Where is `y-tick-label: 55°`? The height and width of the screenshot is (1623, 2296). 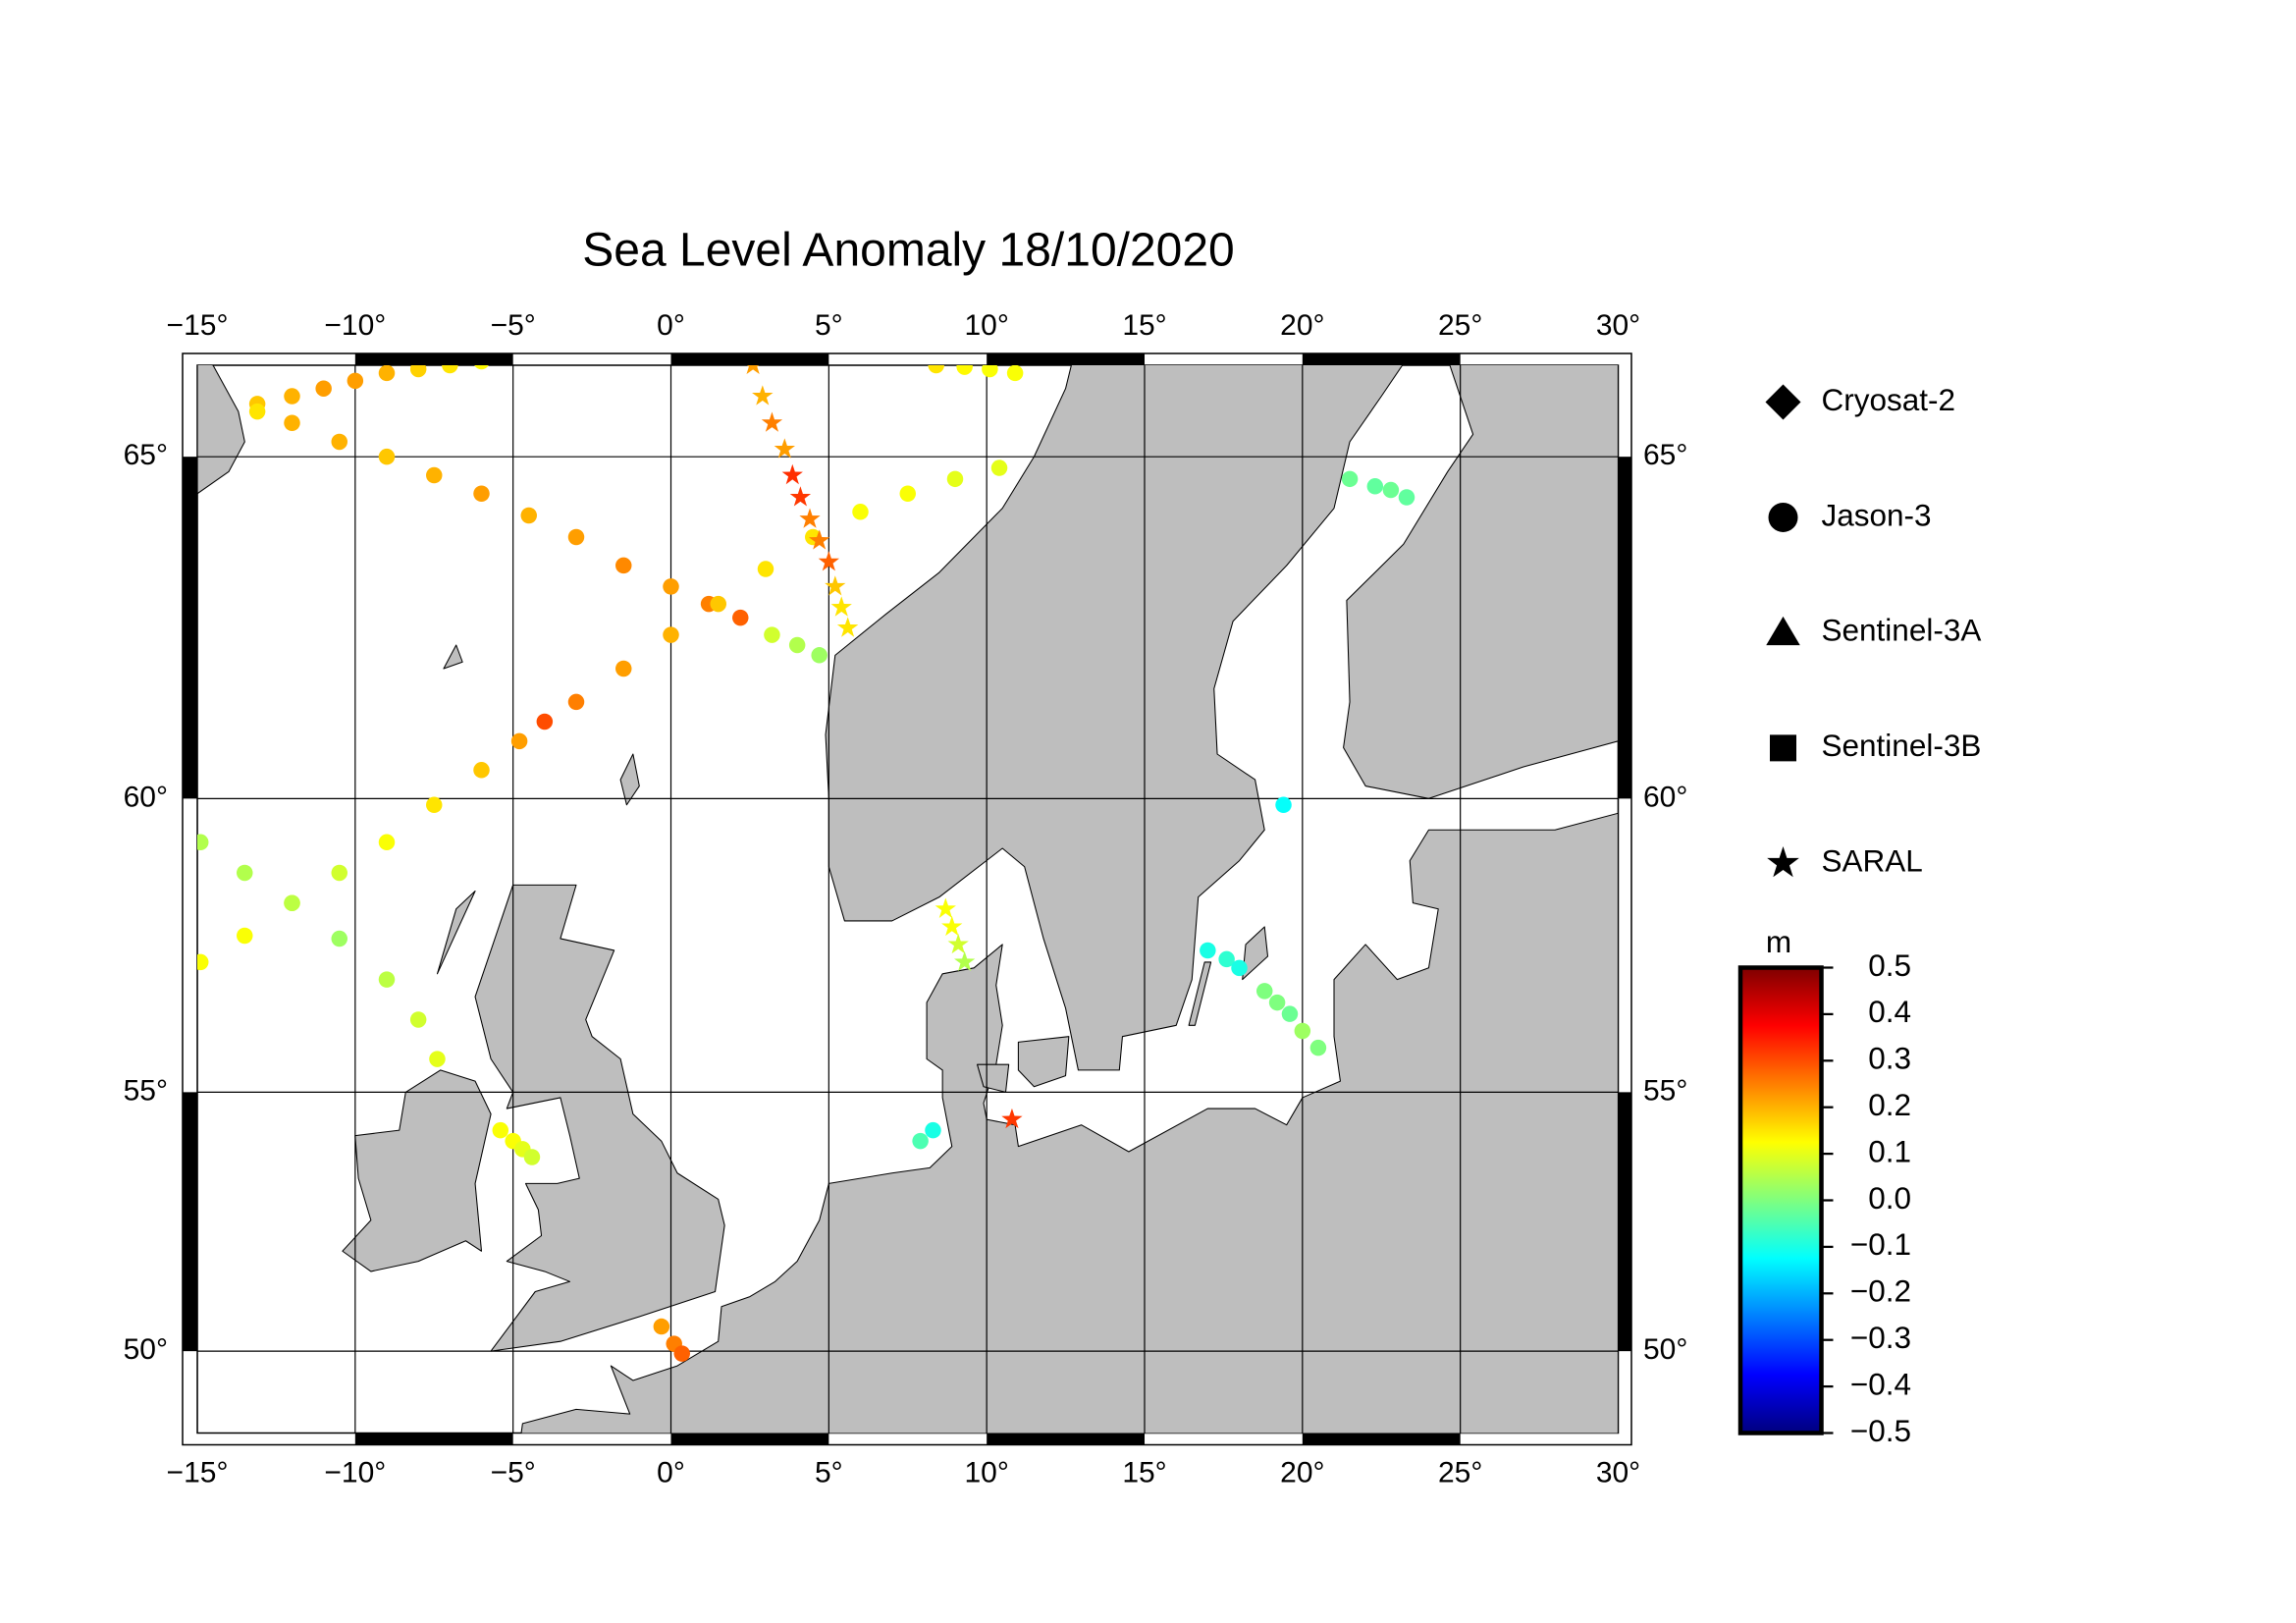 y-tick-label: 55° is located at coordinates (146, 1090).